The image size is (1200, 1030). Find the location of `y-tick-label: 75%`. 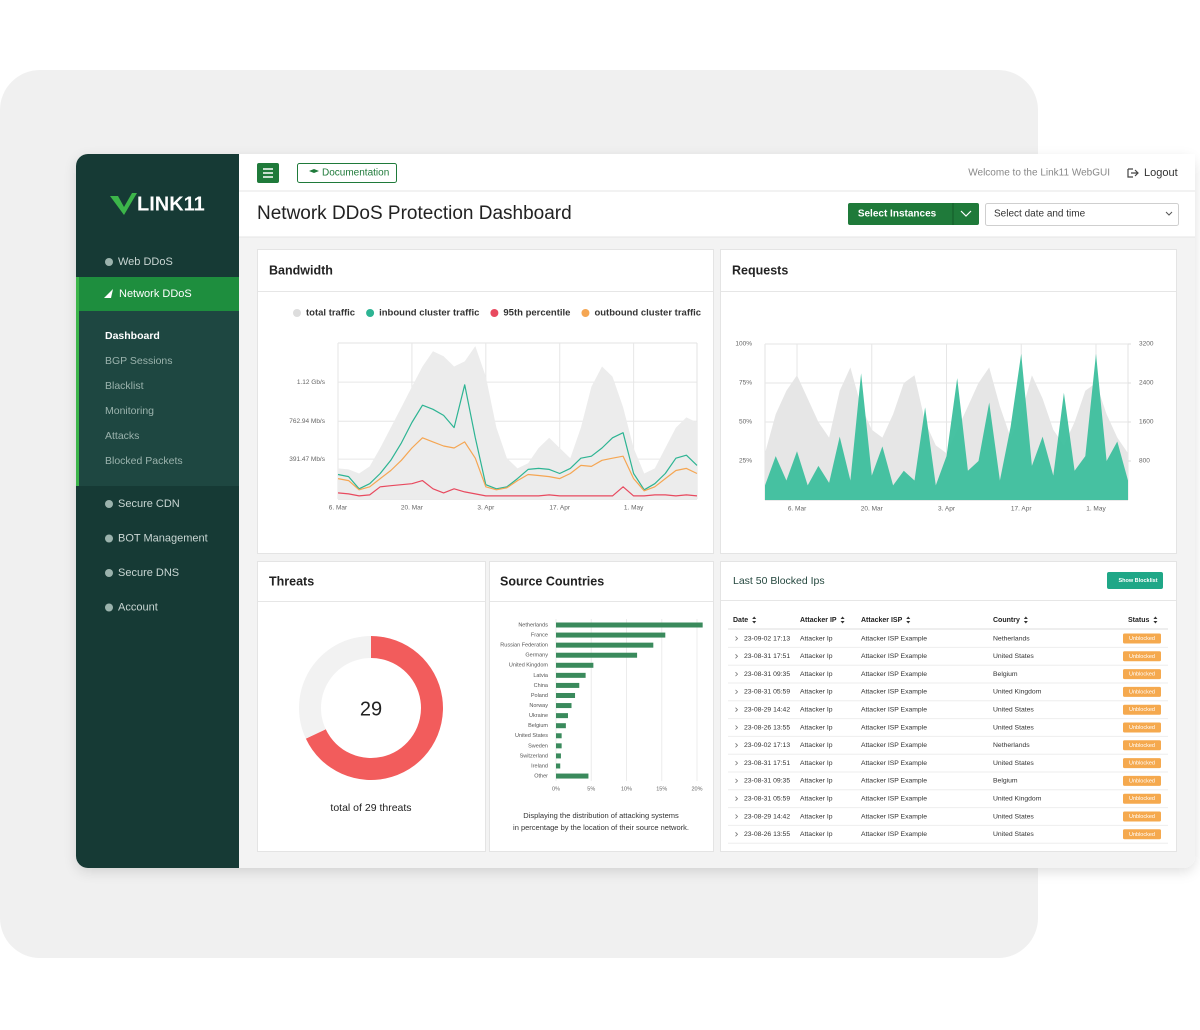

y-tick-label: 75% is located at coordinates (745, 383).